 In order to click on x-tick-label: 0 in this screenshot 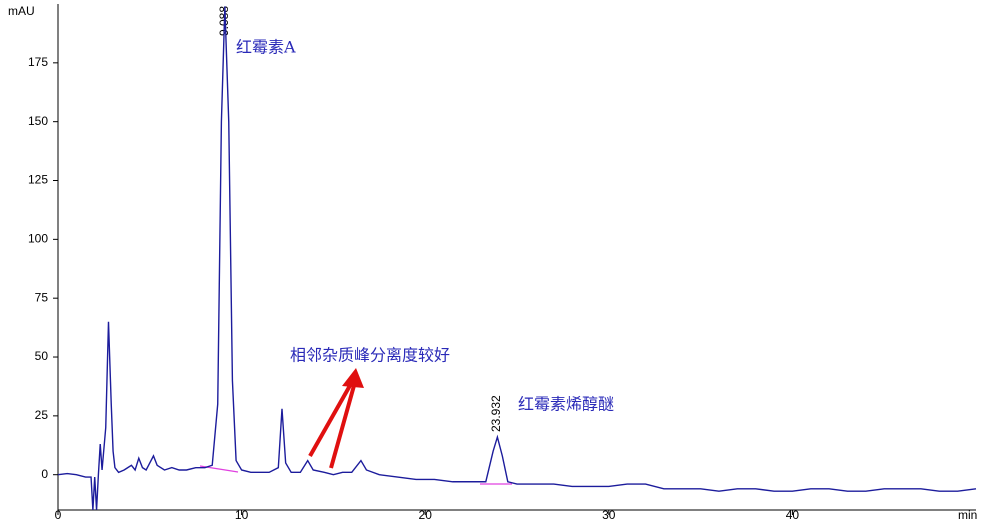, I will do `click(58, 515)`.